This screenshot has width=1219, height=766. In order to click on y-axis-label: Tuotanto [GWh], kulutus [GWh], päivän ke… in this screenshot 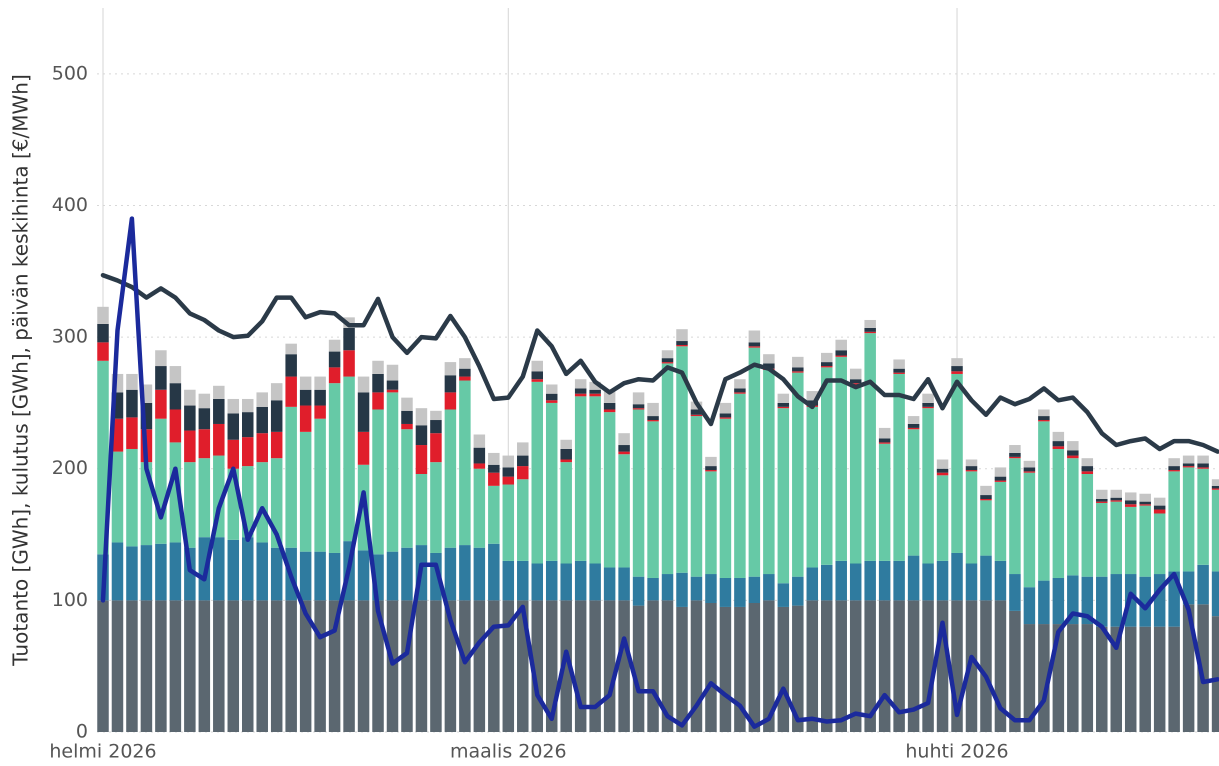, I will do `click(21, 370)`.